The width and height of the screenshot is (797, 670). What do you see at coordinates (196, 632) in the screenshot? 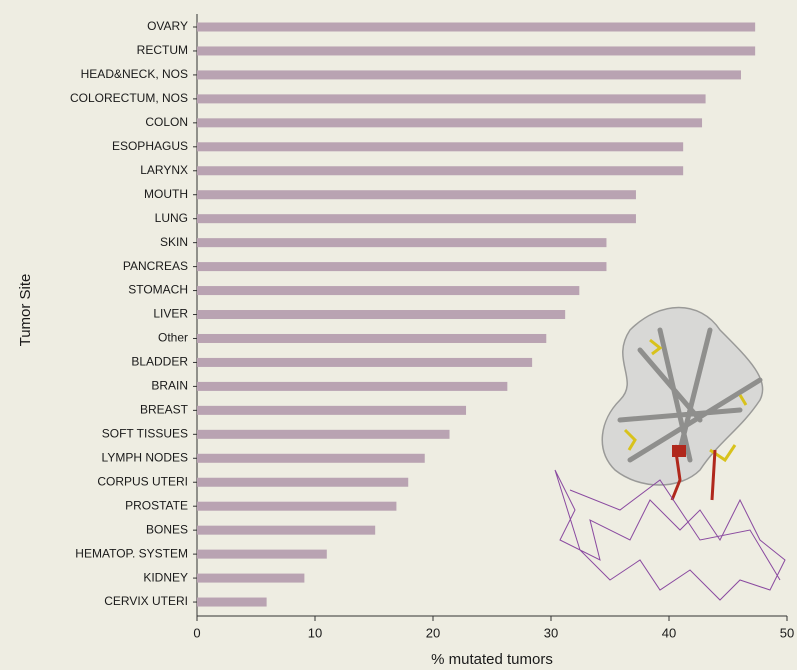
I see `x-tick-label: 0` at bounding box center [196, 632].